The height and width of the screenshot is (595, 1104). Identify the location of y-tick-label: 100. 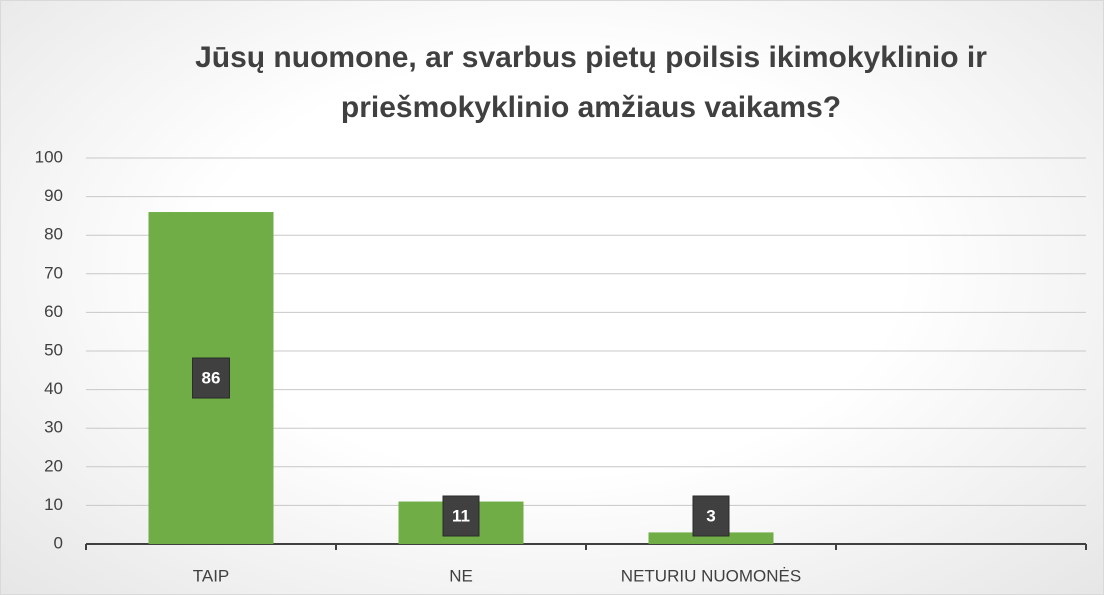
(49, 156).